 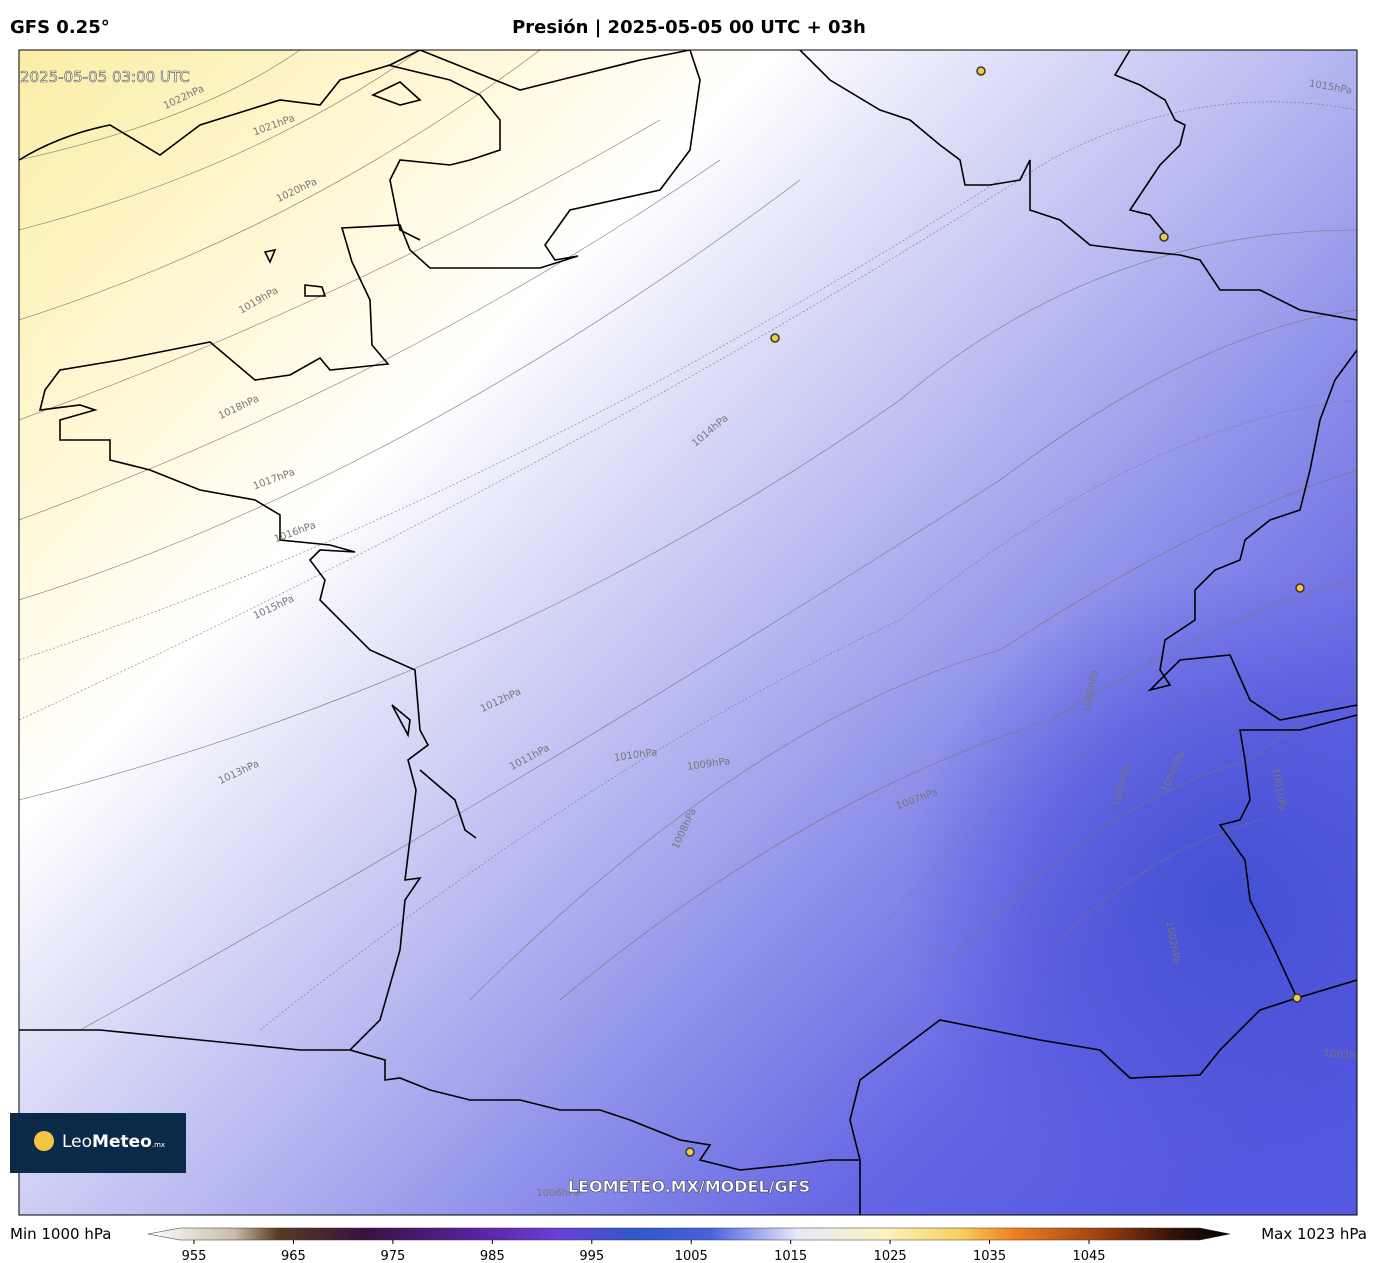 I want to click on tick-label: 1045, so click(x=1088, y=1256).